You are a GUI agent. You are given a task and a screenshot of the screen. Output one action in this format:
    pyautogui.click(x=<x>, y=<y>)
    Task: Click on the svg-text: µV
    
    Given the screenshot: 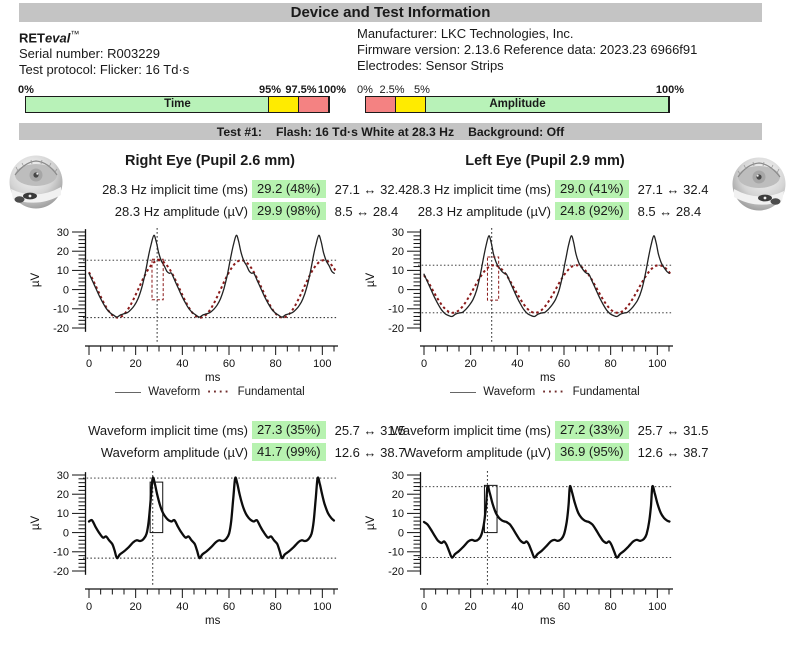 What is the action you would take?
    pyautogui.click(x=36, y=280)
    